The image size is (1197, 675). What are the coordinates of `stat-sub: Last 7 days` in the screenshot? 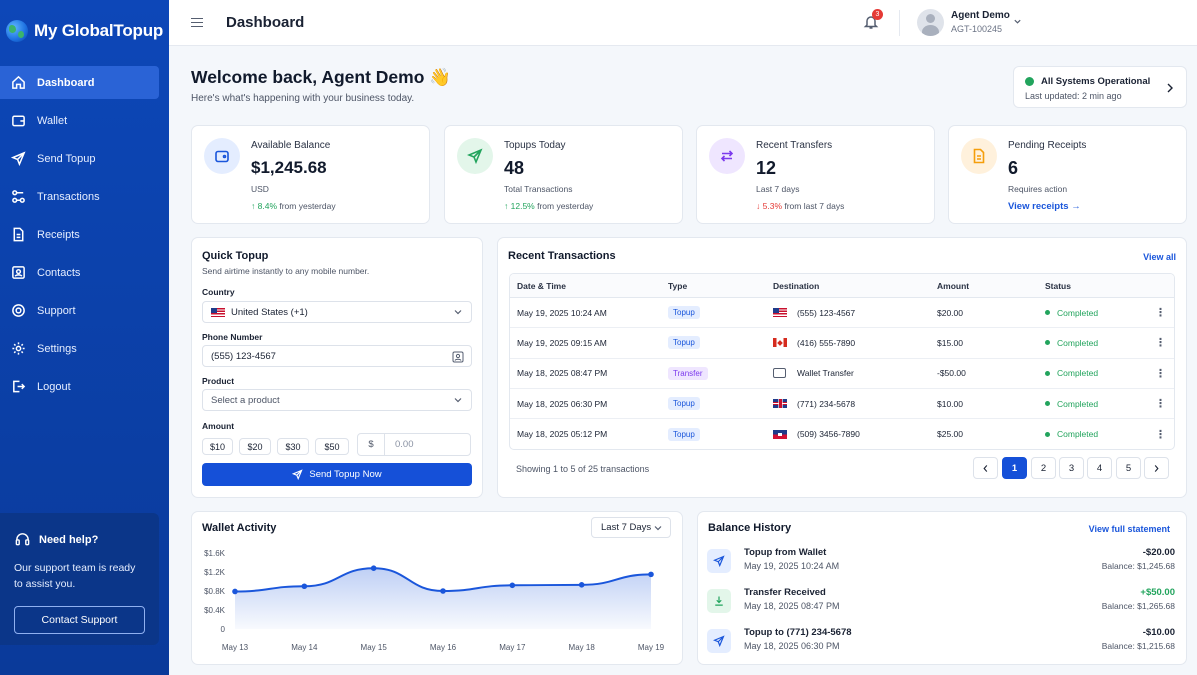 It's located at (778, 189).